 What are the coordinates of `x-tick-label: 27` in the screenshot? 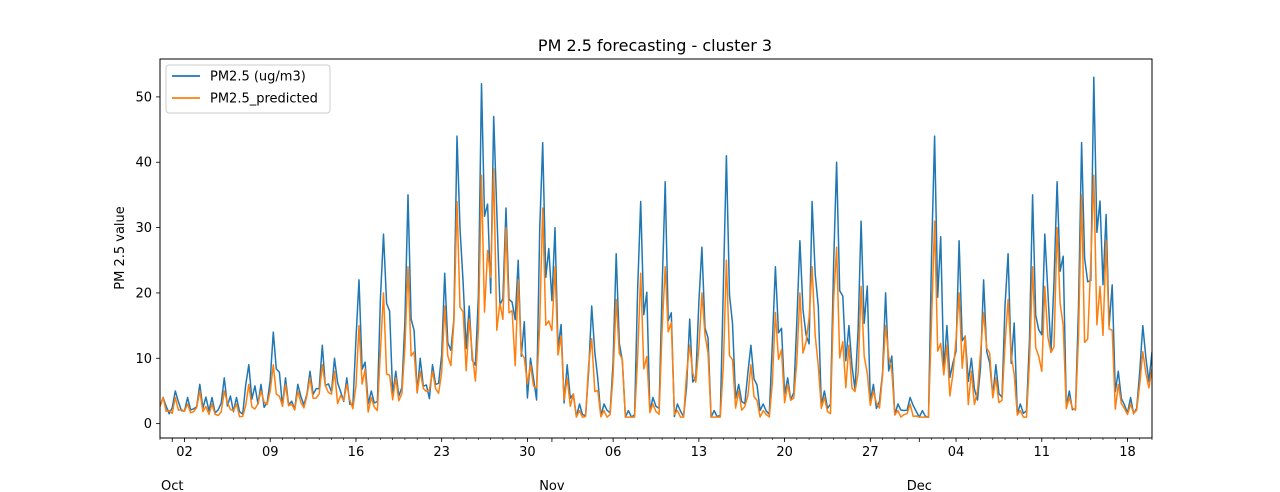 It's located at (870, 452).